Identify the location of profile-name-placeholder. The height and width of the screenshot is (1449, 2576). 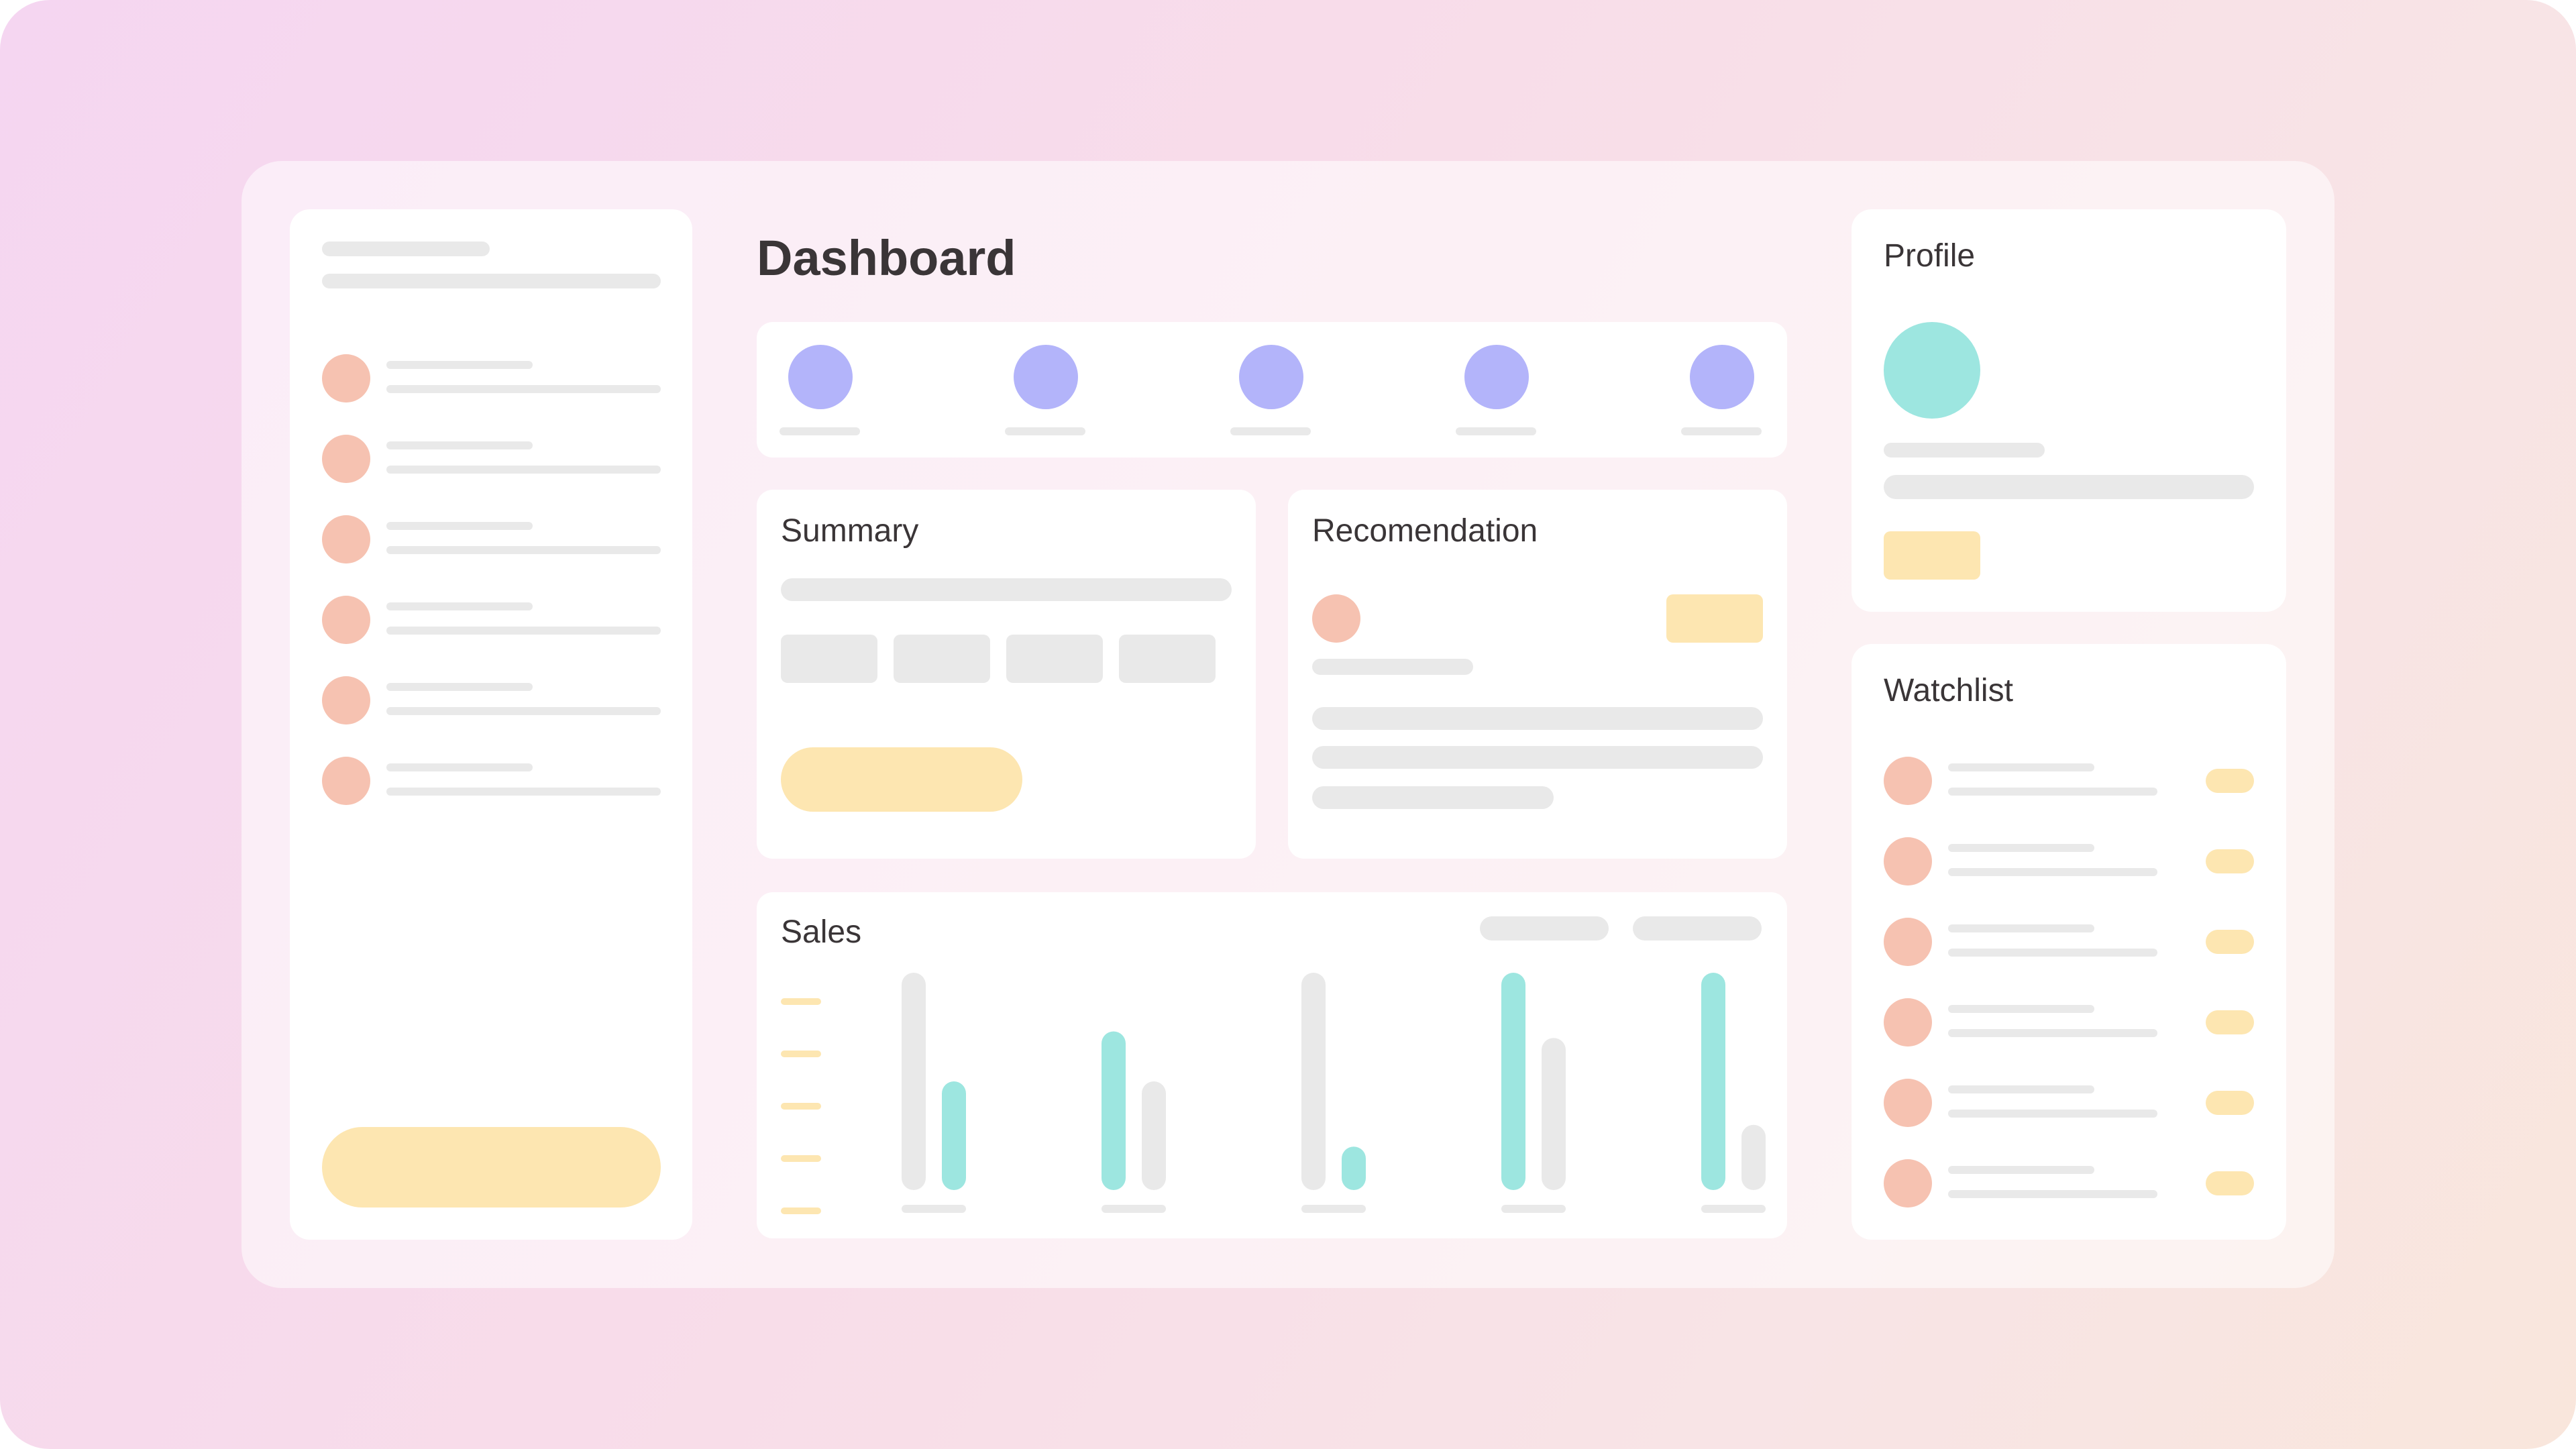
(1964, 450).